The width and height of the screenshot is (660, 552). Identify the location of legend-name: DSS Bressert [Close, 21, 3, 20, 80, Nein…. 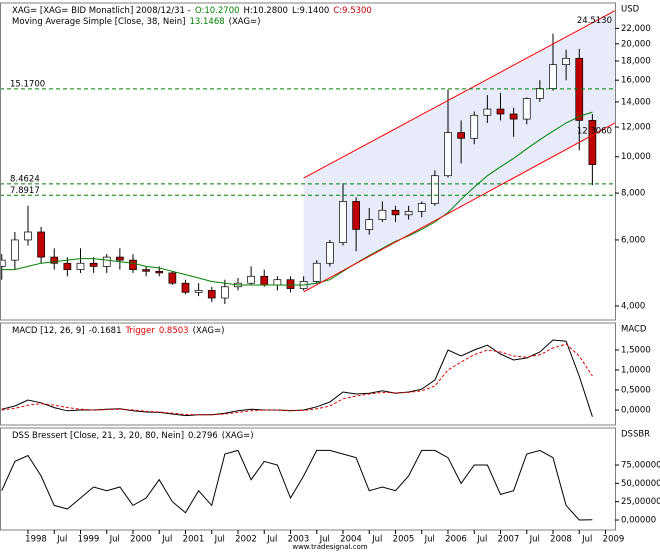
(98, 436).